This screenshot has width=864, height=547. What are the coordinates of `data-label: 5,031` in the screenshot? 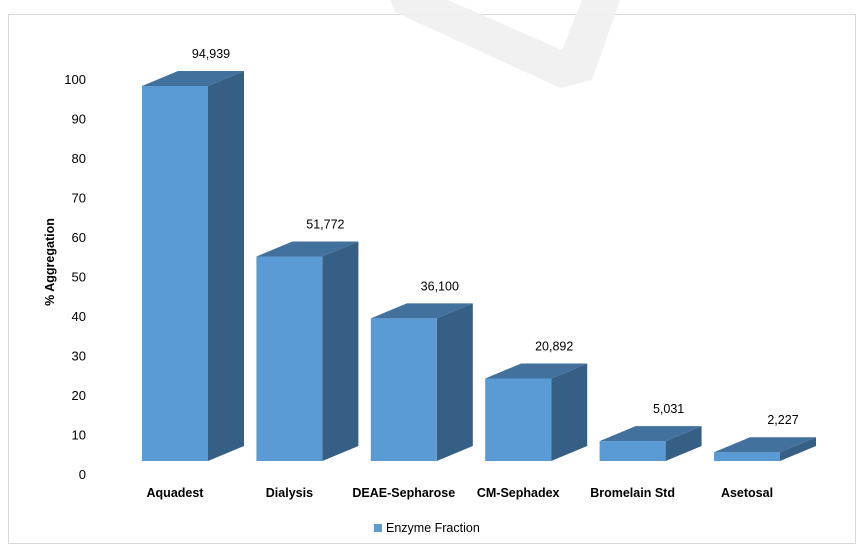 It's located at (668, 409).